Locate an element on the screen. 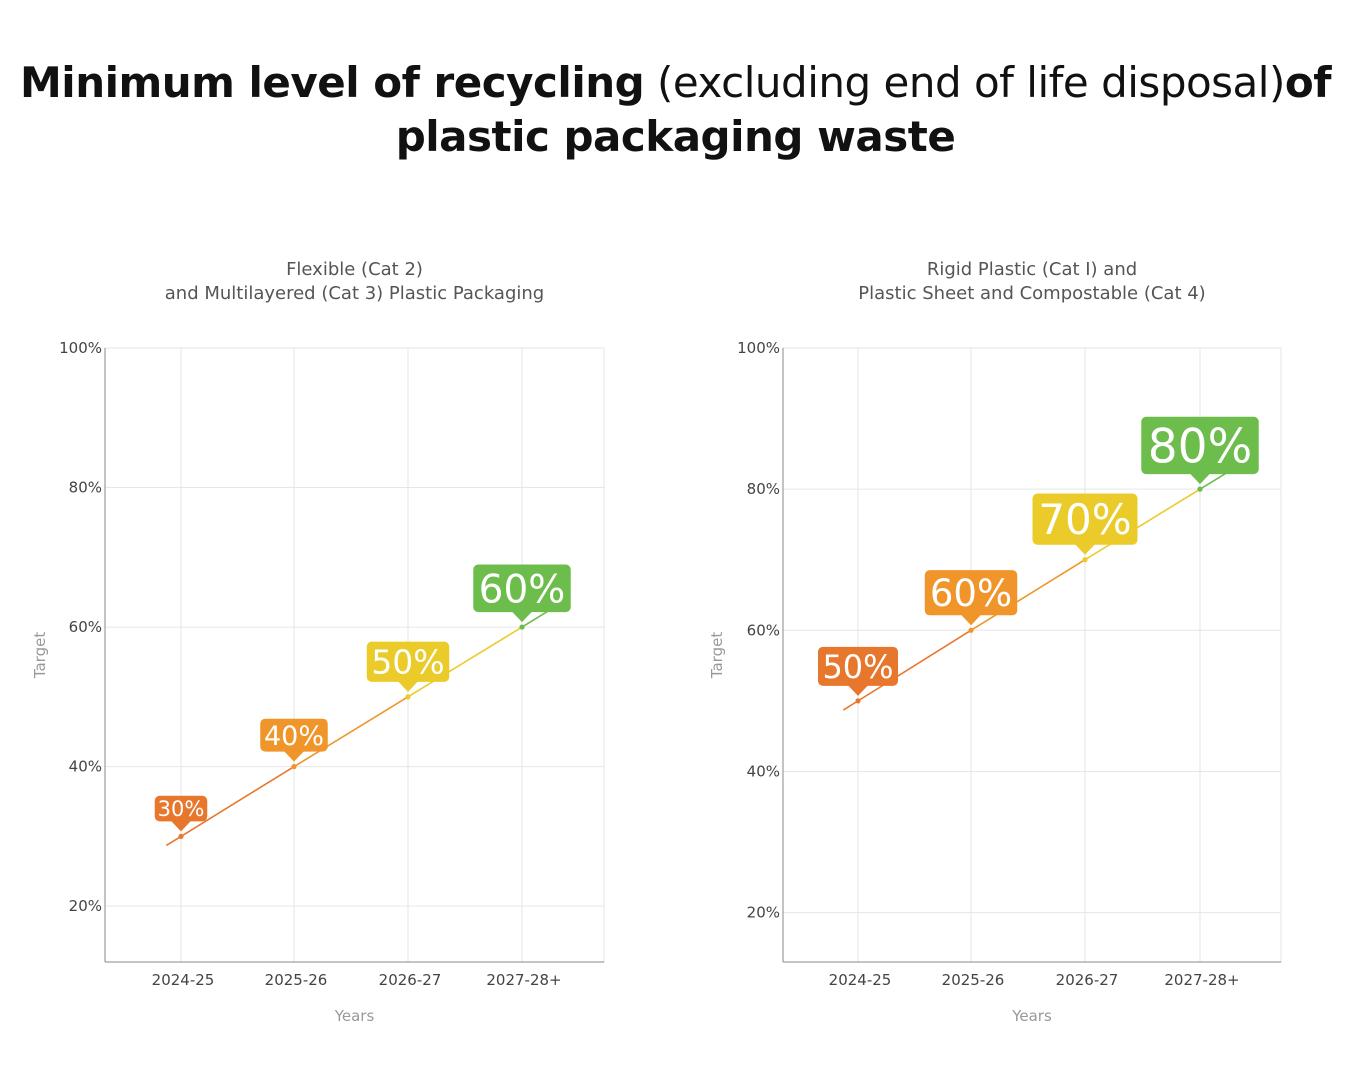 This screenshot has height=1081, width=1351. value-label: 80% is located at coordinates (1200, 446).